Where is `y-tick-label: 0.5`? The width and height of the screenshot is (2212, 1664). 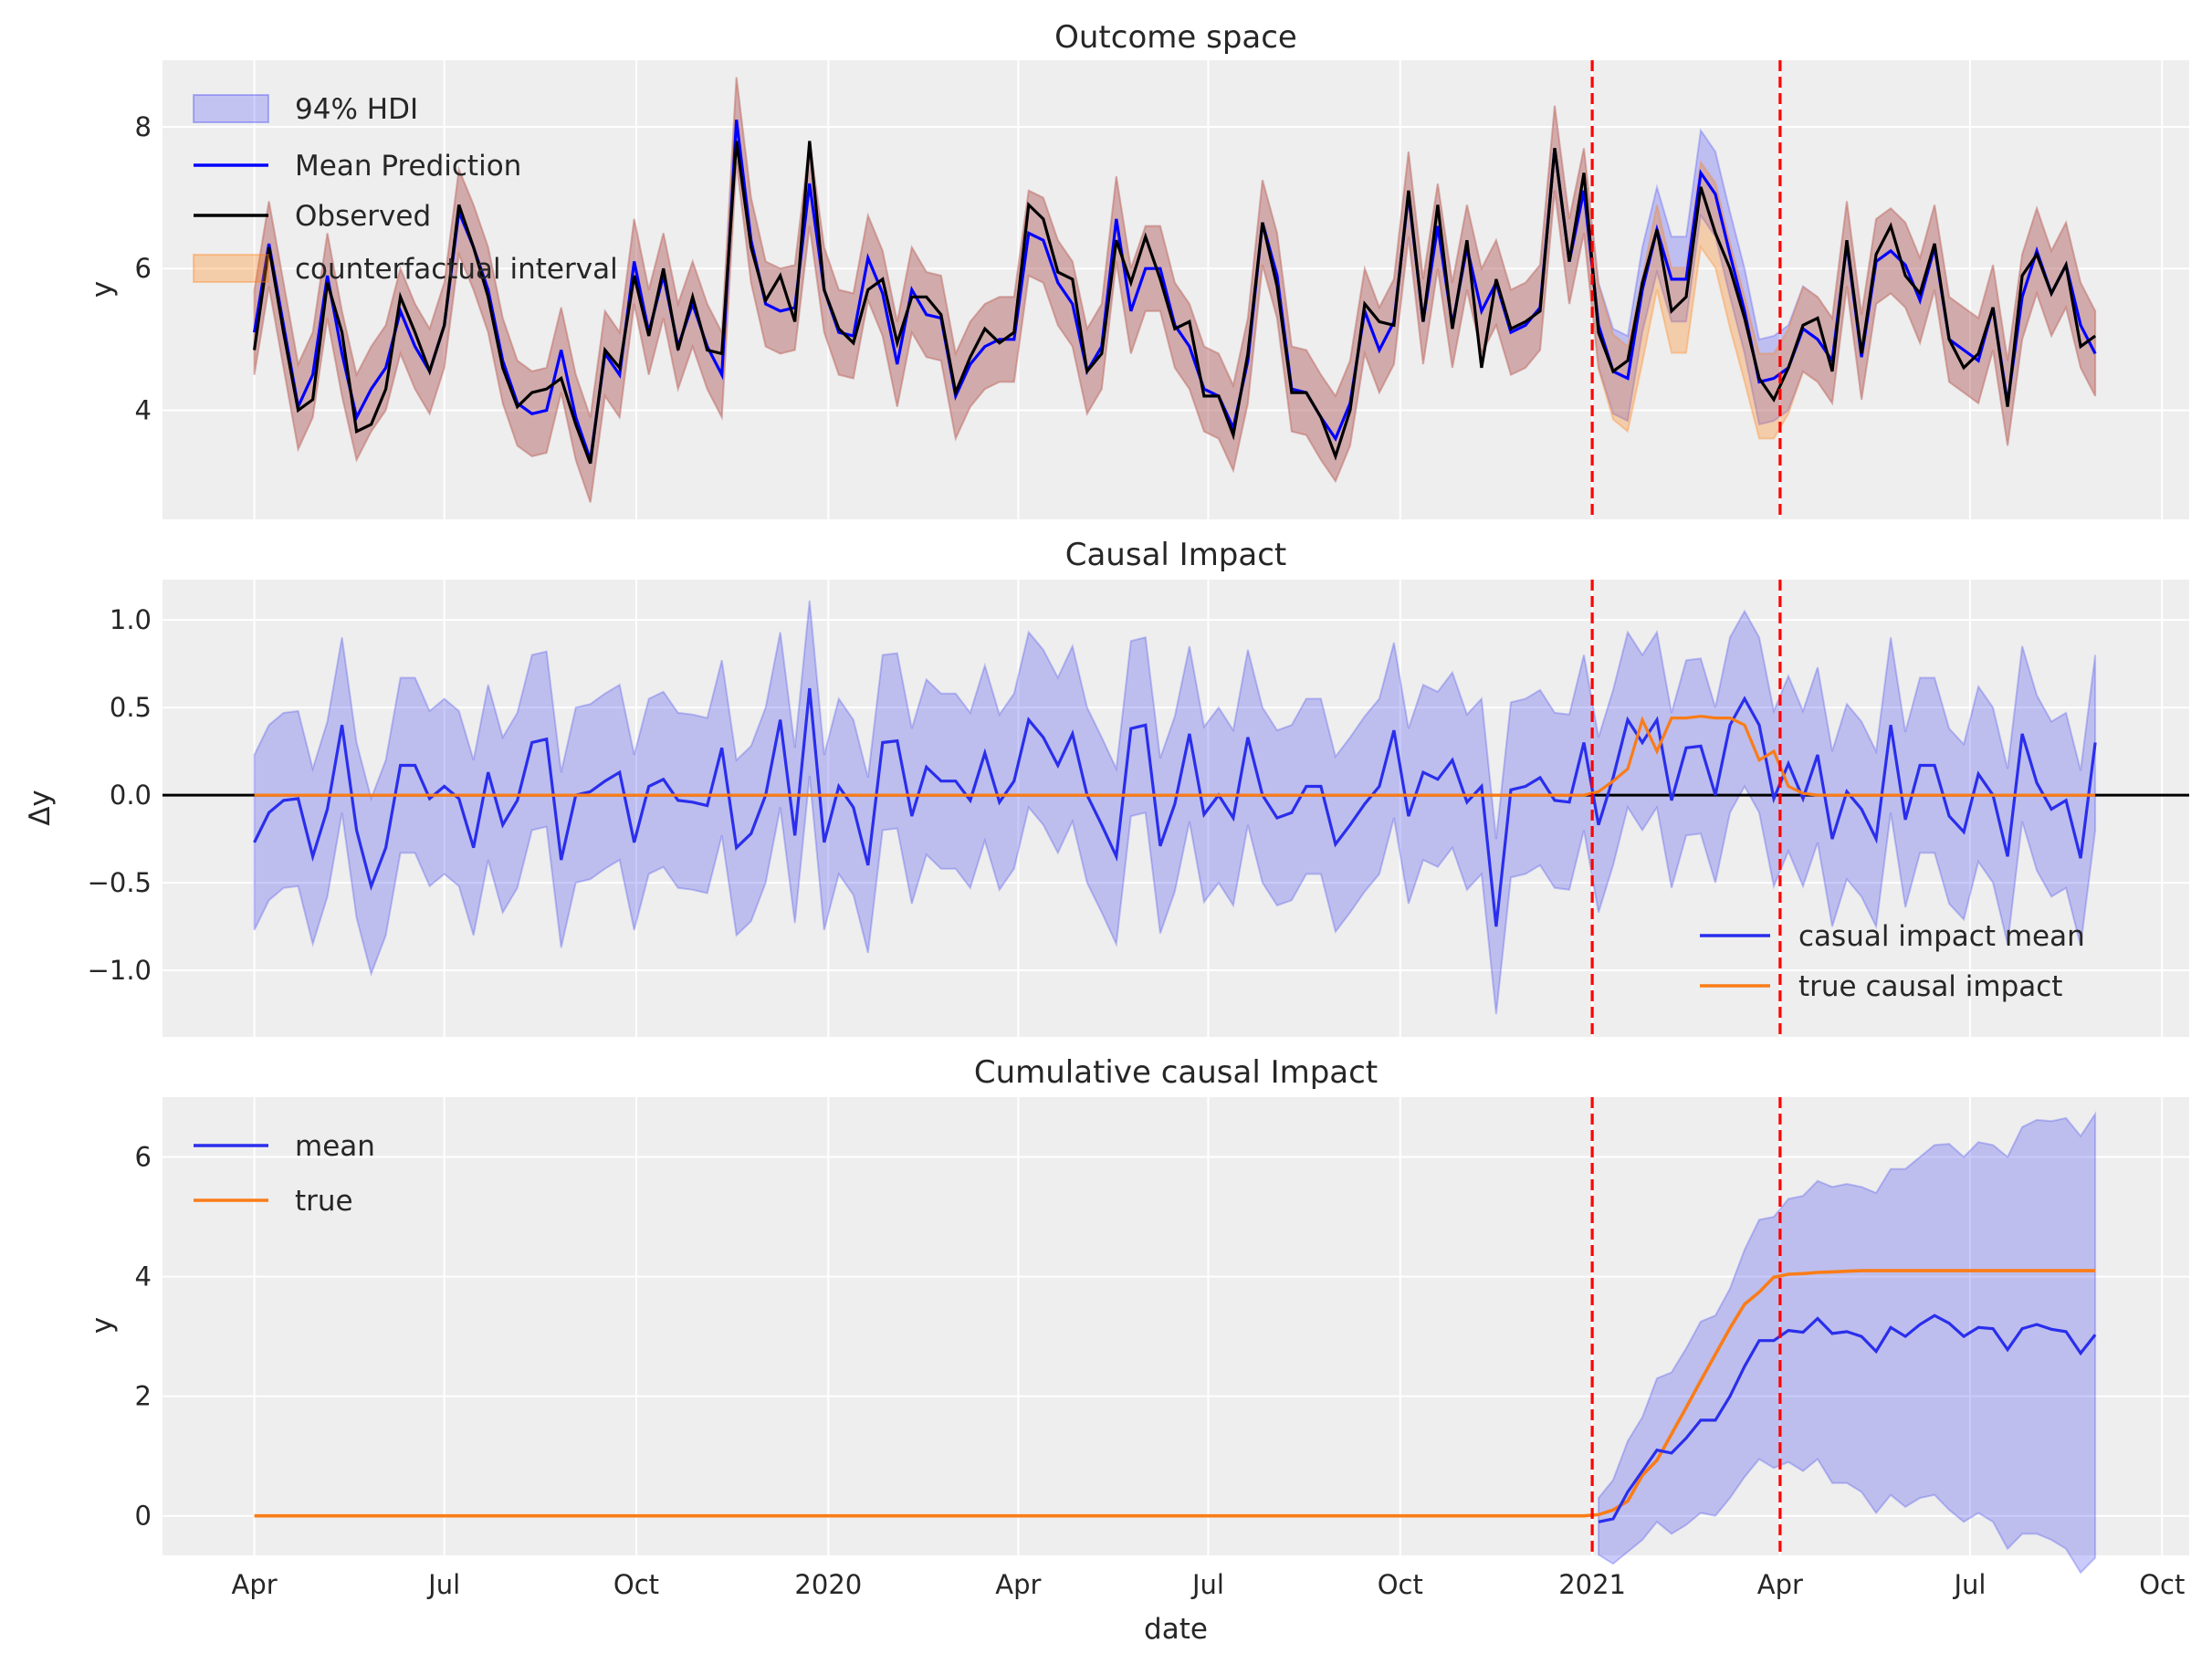 y-tick-label: 0.5 is located at coordinates (131, 707).